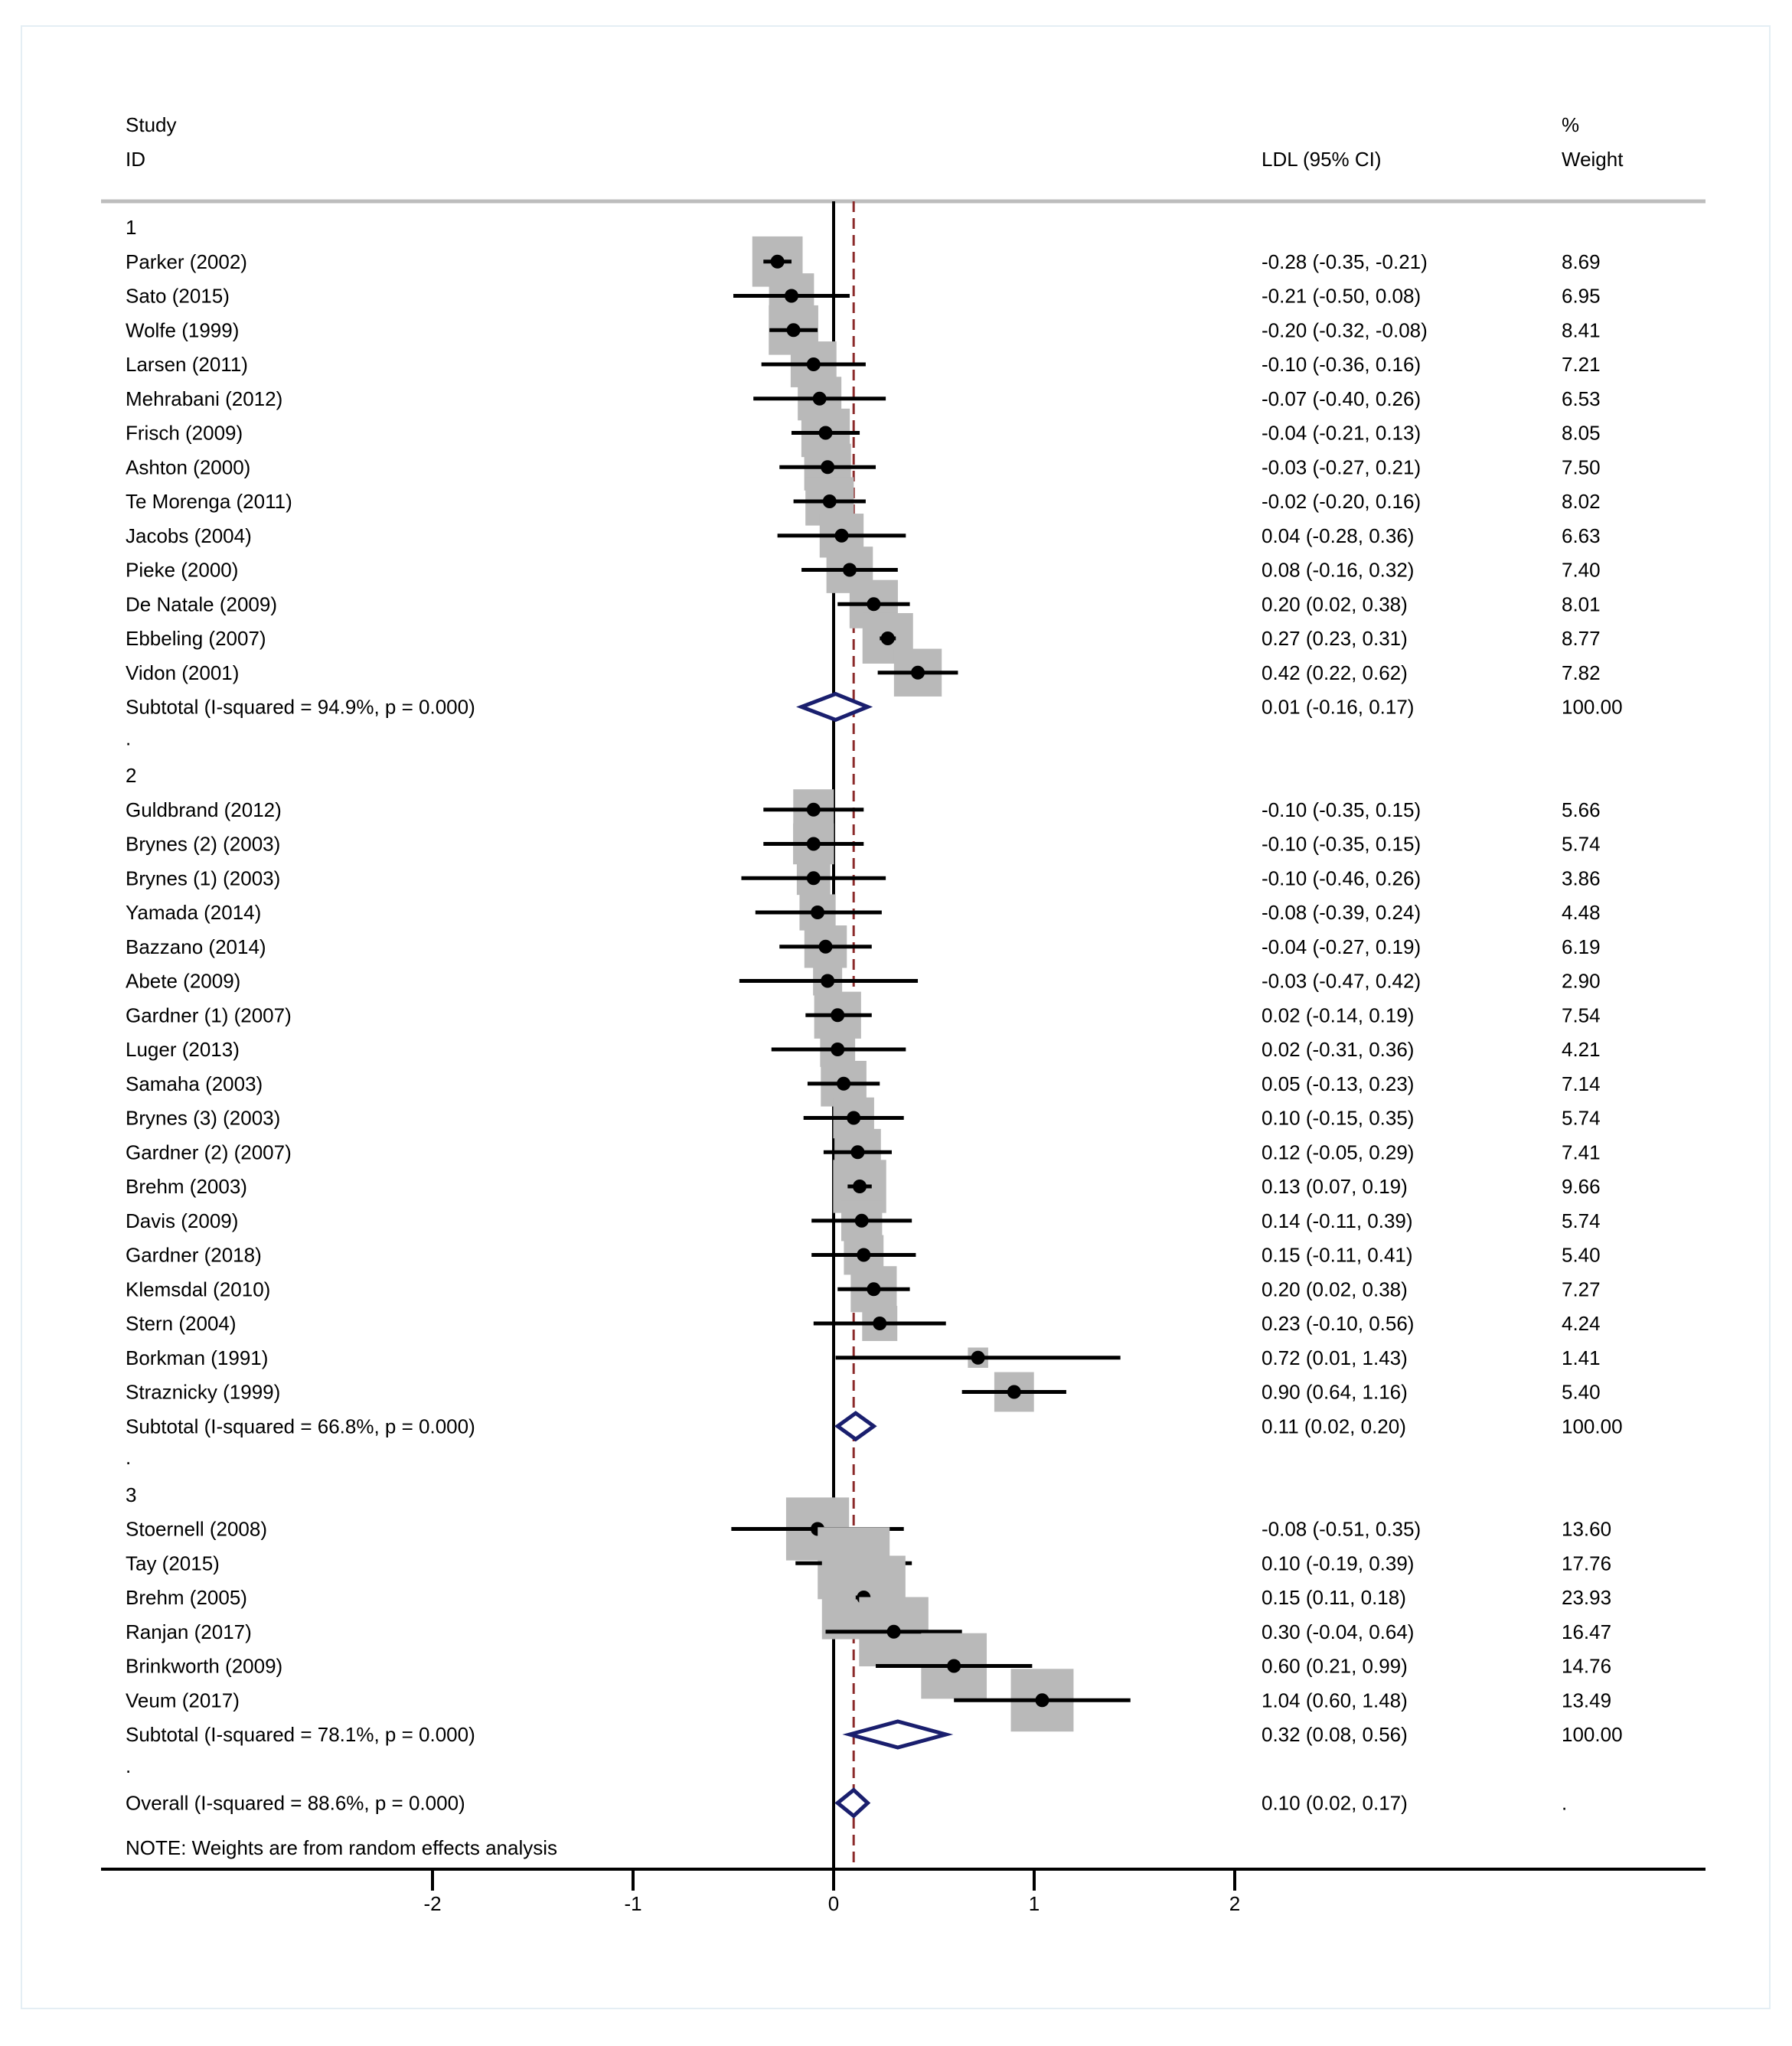 This screenshot has height=2046, width=1792. Describe the element at coordinates (204, 1666) in the screenshot. I see `study-name: Brinkworth (2009)` at that location.